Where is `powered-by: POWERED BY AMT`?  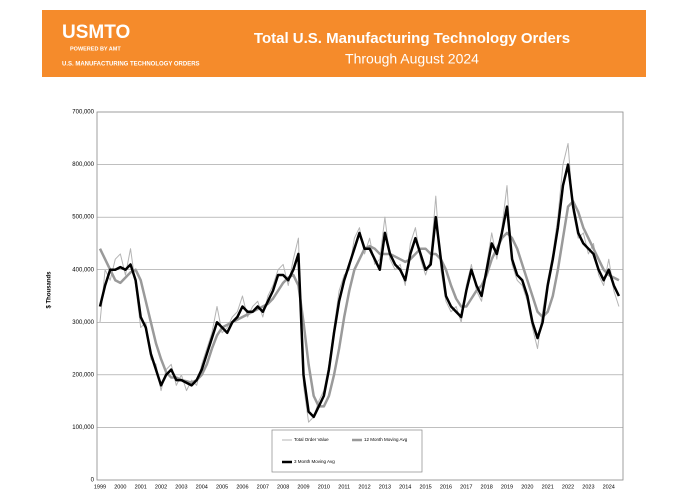 powered-by: POWERED BY AMT is located at coordinates (95, 49).